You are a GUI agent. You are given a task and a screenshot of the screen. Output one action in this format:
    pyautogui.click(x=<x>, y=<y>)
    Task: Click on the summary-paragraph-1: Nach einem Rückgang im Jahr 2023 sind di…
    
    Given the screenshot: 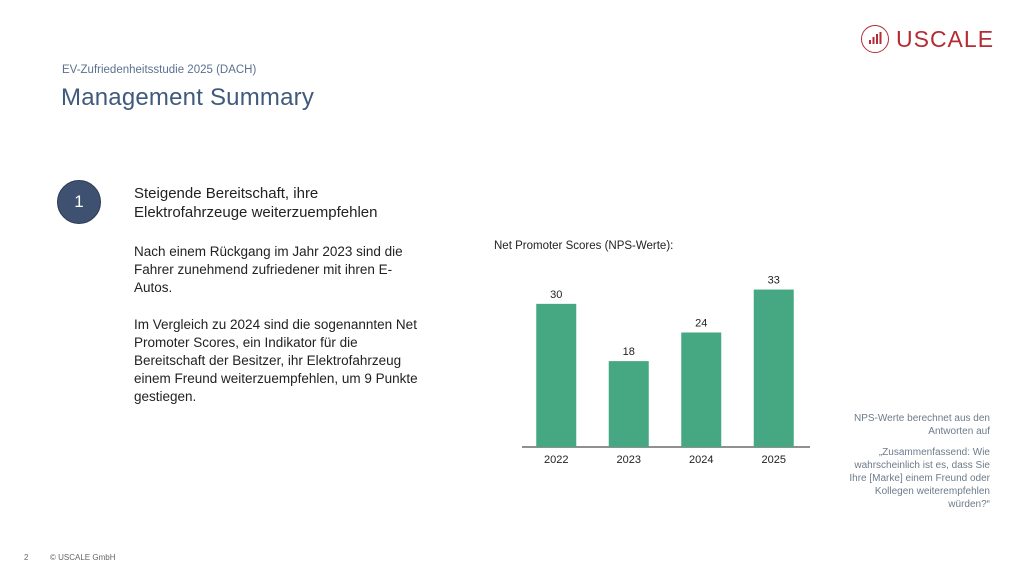 What is the action you would take?
    pyautogui.click(x=268, y=269)
    